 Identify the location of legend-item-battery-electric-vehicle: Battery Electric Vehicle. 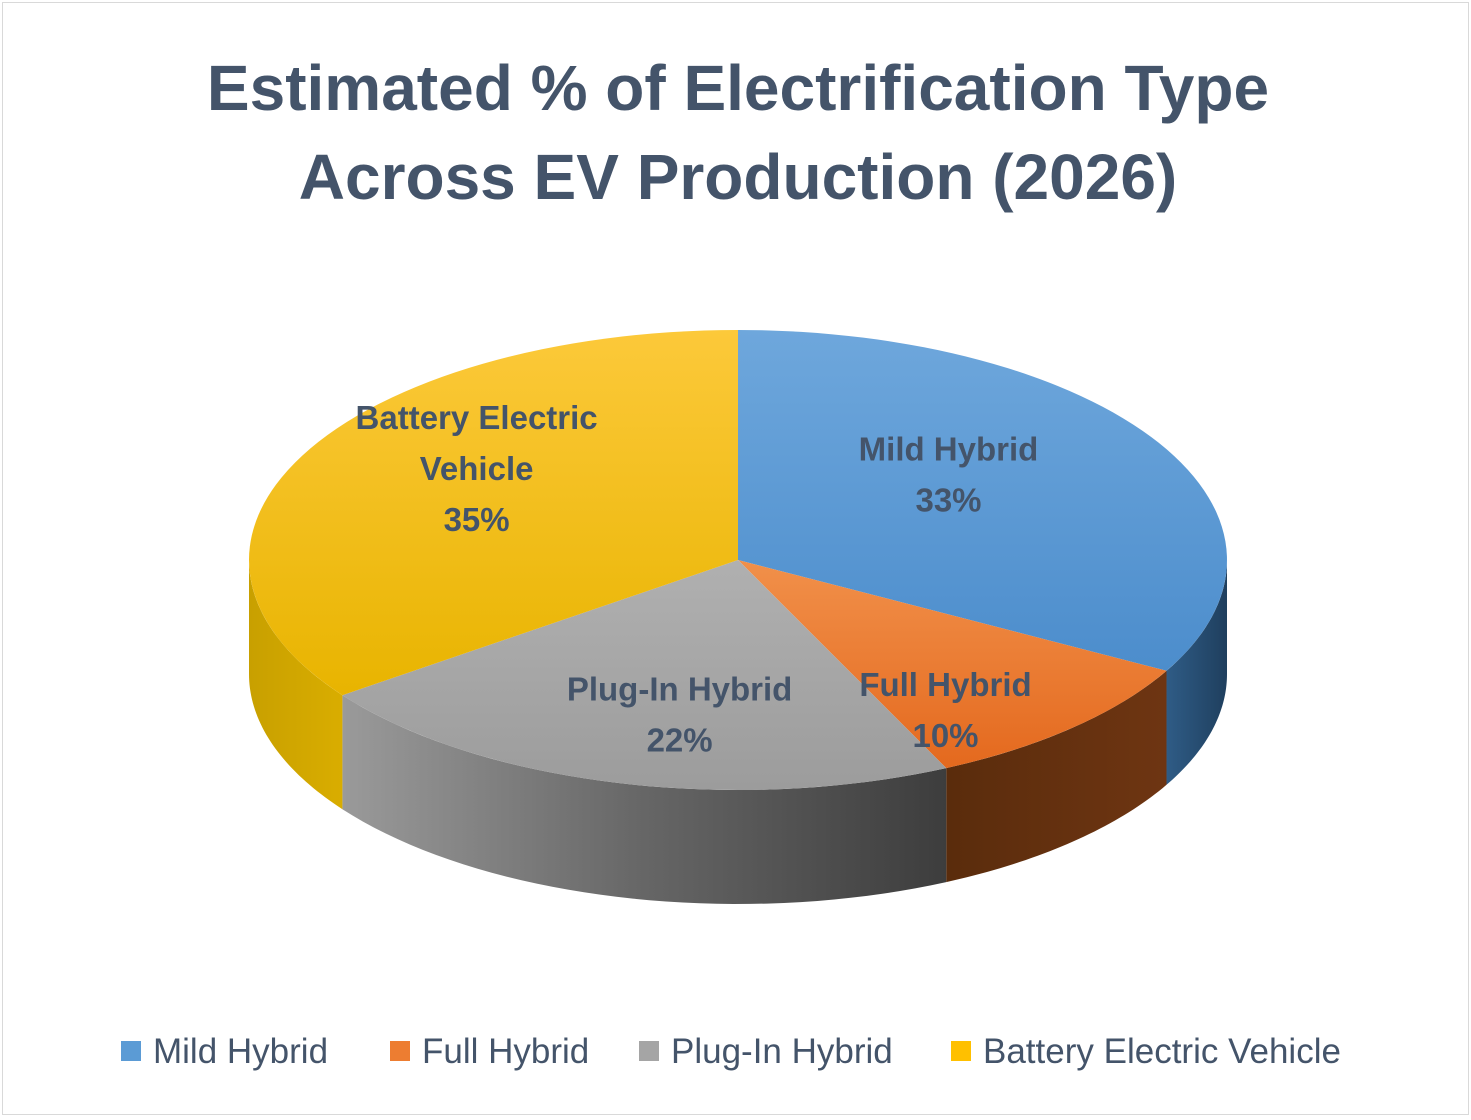
(1146, 1051).